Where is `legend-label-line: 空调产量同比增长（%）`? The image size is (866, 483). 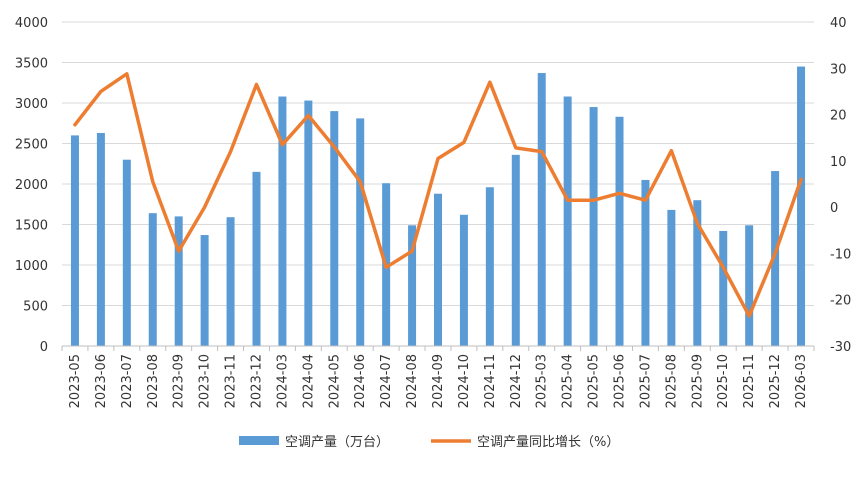
legend-label-line: 空调产量同比增长（%） is located at coordinates (548, 442).